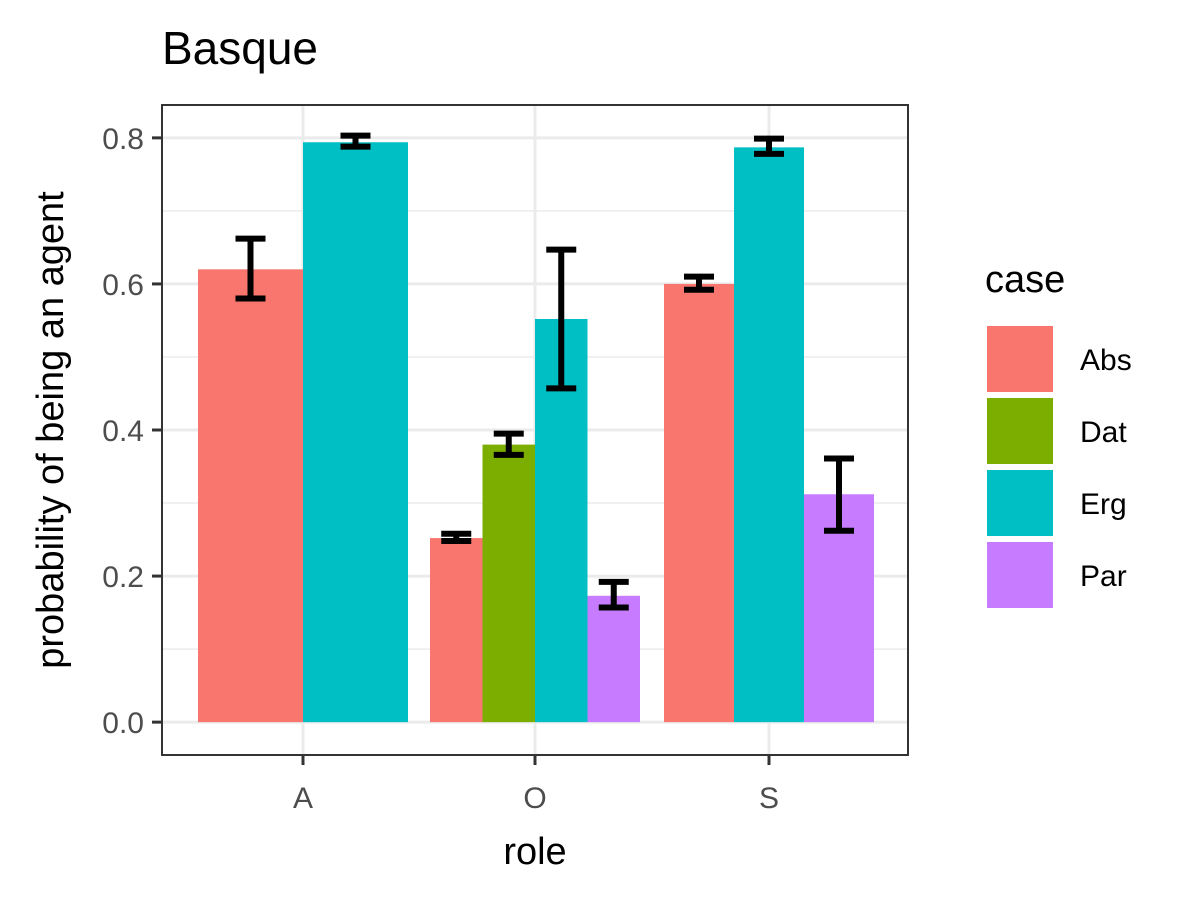 This screenshot has height=900, width=1200. What do you see at coordinates (613, 594) in the screenshot?
I see `error-bar-o-par` at bounding box center [613, 594].